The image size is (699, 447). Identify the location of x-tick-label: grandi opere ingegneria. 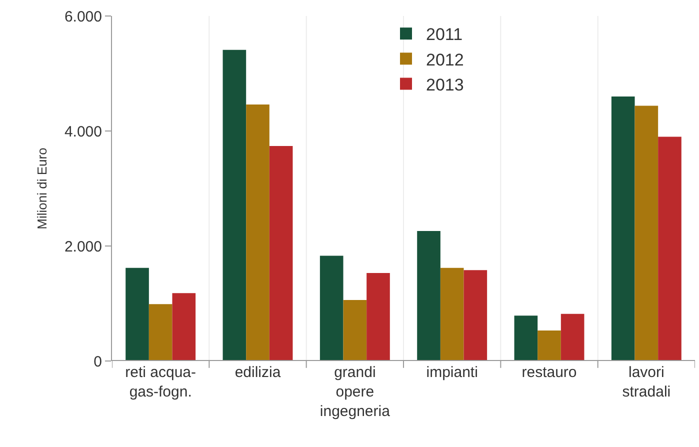
(355, 392).